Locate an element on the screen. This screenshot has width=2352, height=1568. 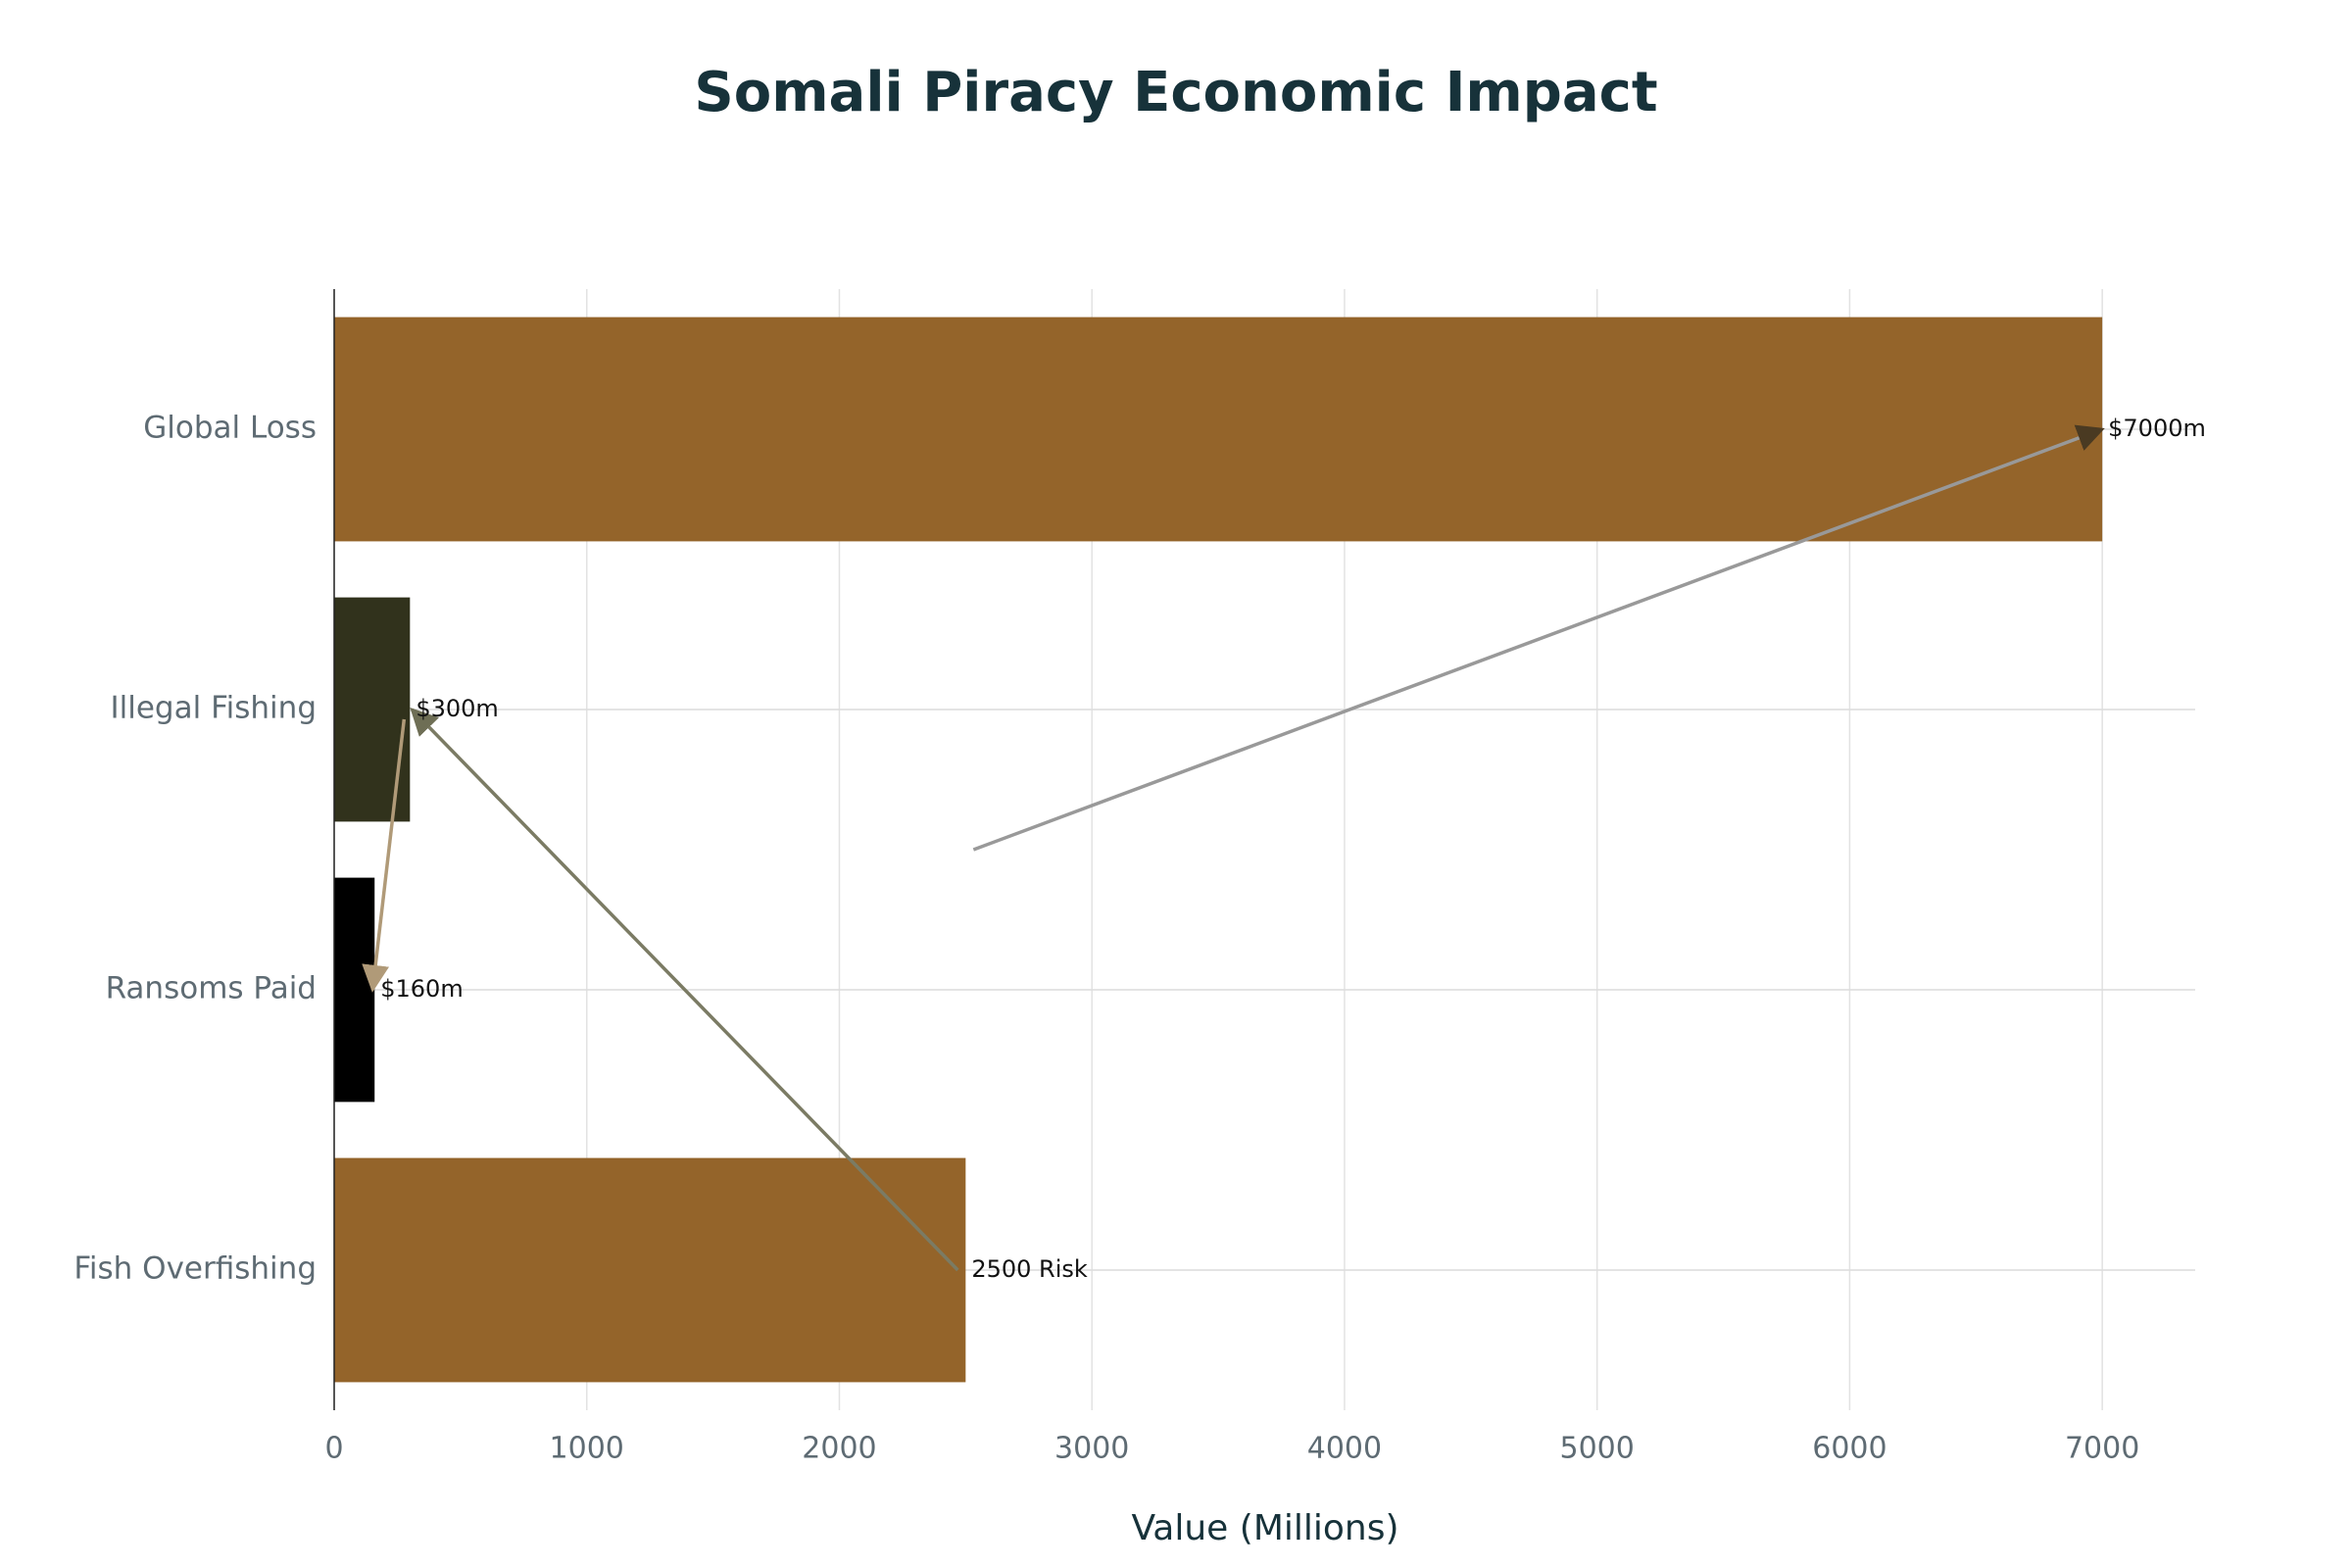
y-tick-label: Ransoms Paid is located at coordinates (211, 988).